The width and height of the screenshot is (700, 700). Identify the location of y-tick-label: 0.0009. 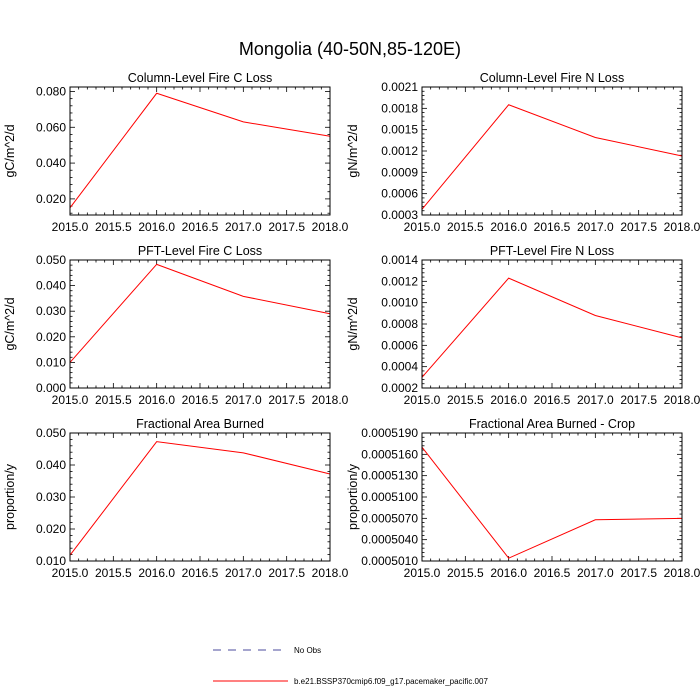
(399, 172).